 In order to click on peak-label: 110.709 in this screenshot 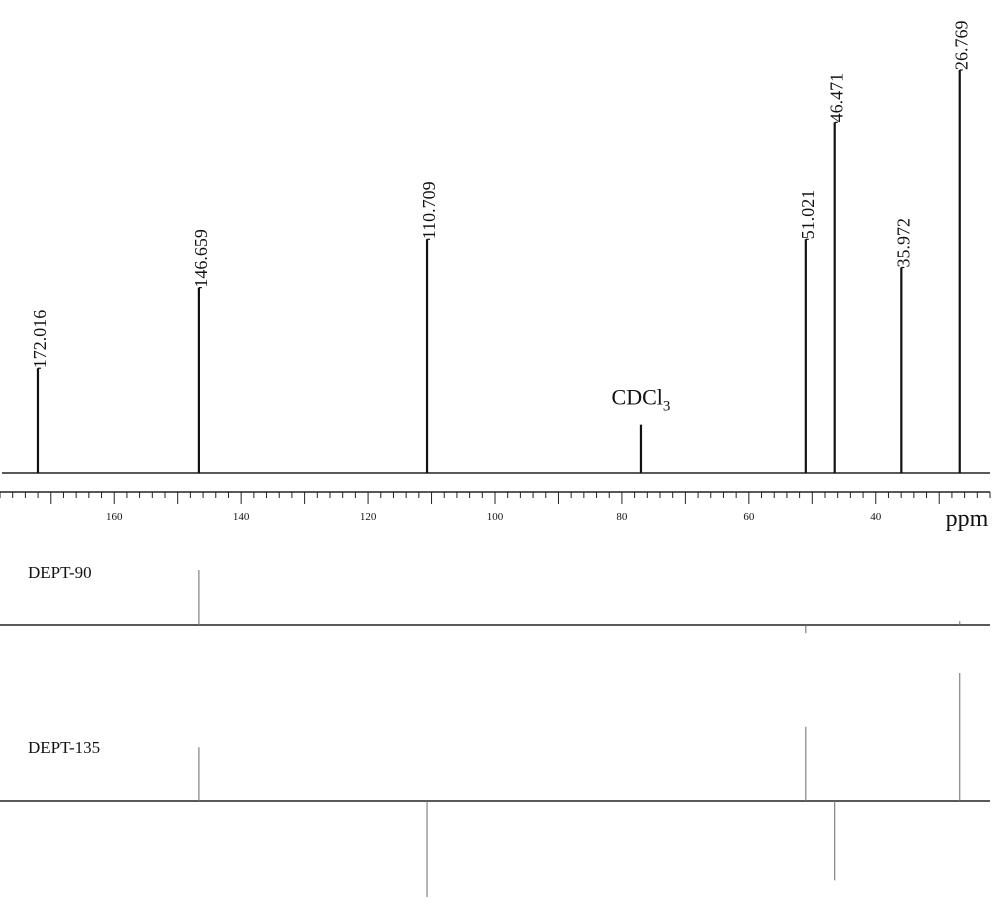, I will do `click(429, 210)`.